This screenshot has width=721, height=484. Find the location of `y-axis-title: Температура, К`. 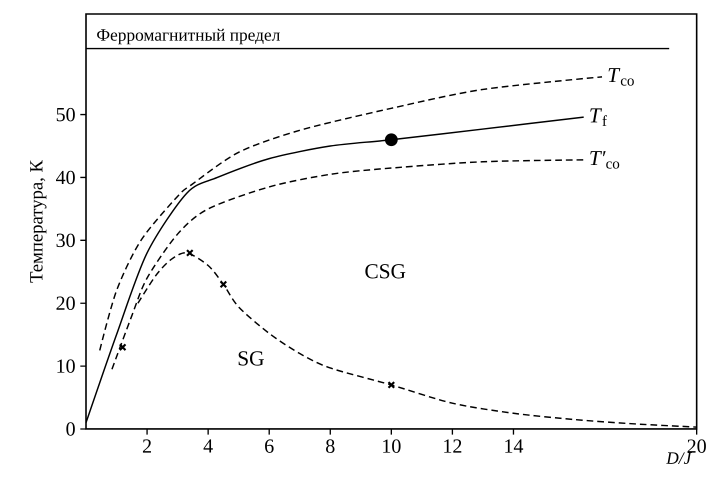

y-axis-title: Температура, К is located at coordinates (38, 221).